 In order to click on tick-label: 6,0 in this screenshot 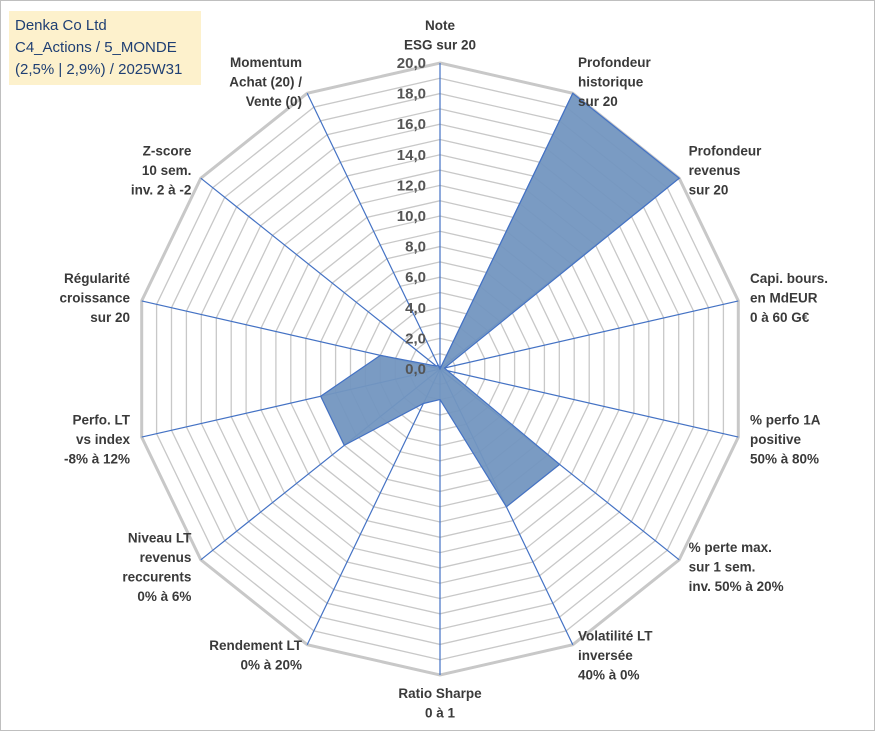, I will do `click(415, 277)`.